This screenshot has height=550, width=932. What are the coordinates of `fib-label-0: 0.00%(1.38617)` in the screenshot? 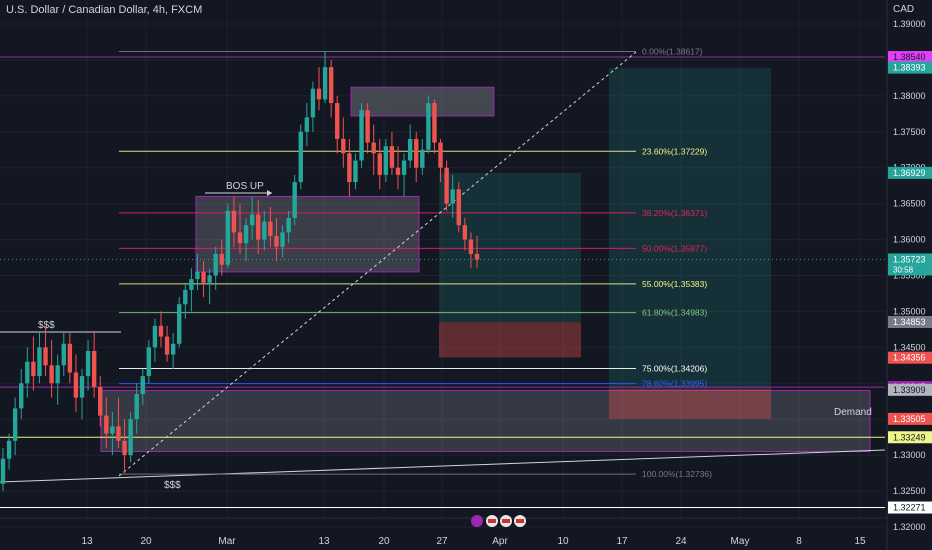 It's located at (672, 52).